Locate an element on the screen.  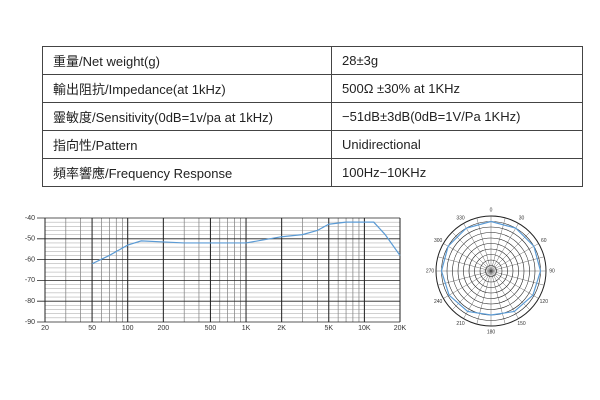
angle-label: 270 is located at coordinates (430, 271).